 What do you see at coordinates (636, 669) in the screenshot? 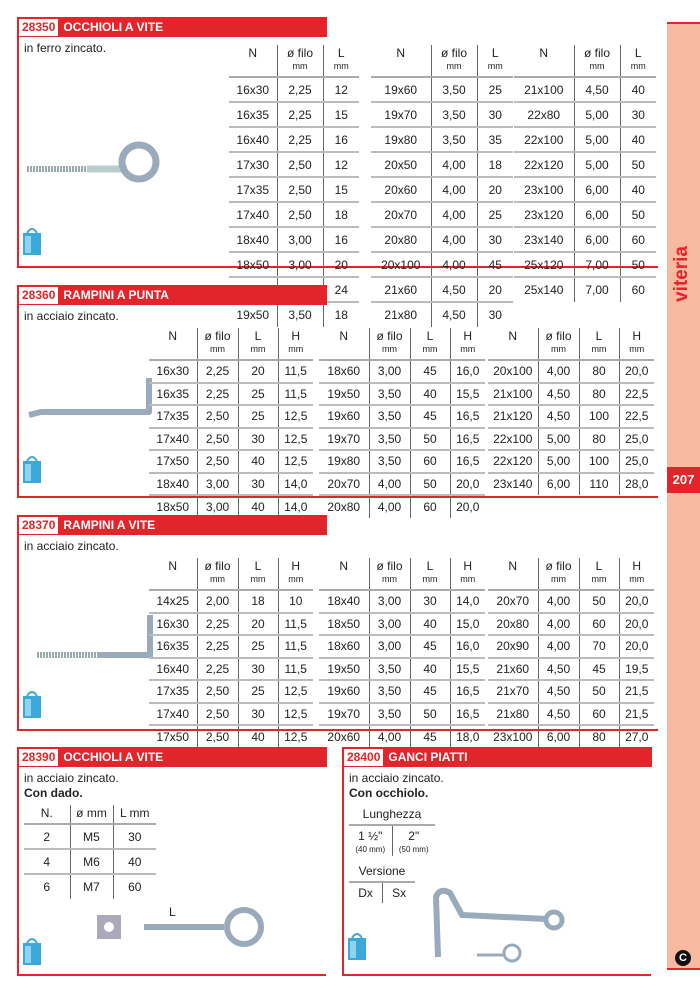
I see `table-cell: 19,5` at bounding box center [636, 669].